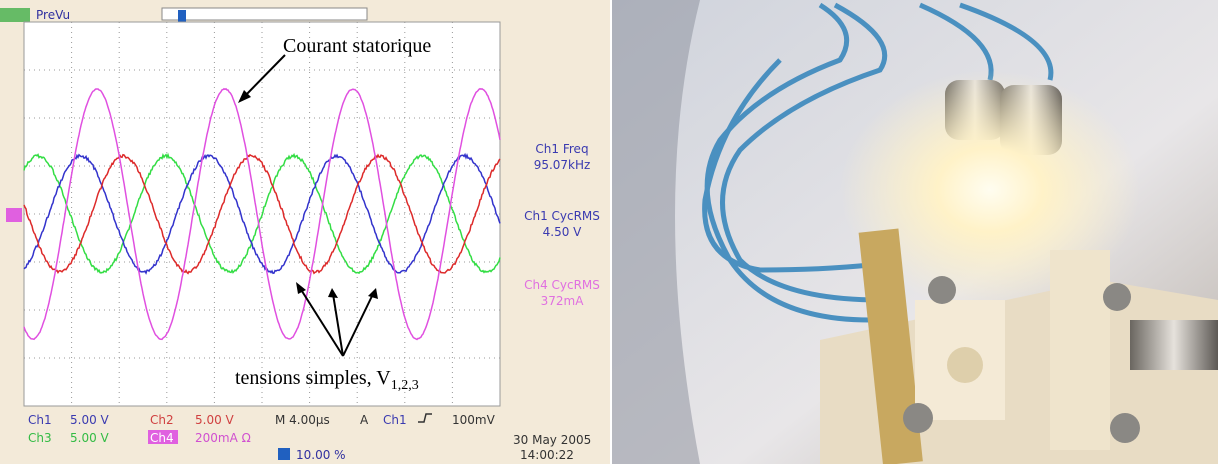 This screenshot has width=1218, height=464. I want to click on measurement: 372mA, so click(563, 301).